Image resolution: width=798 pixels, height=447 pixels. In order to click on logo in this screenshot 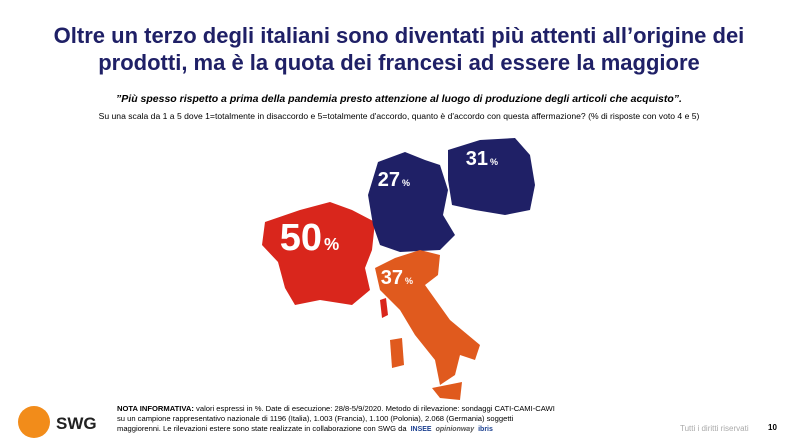, I will do `click(34, 422)`.